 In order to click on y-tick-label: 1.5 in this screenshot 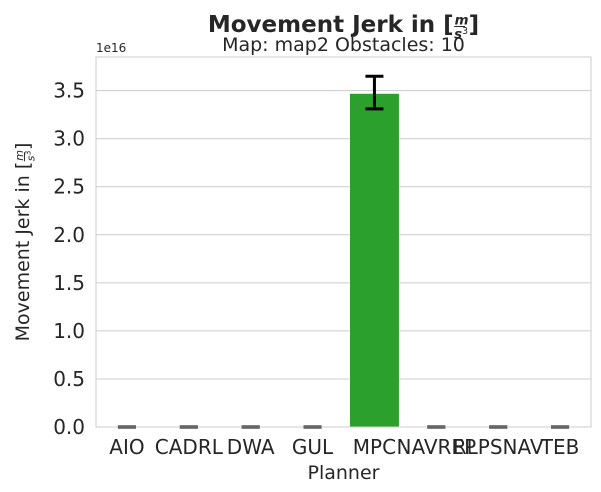, I will do `click(69, 283)`.